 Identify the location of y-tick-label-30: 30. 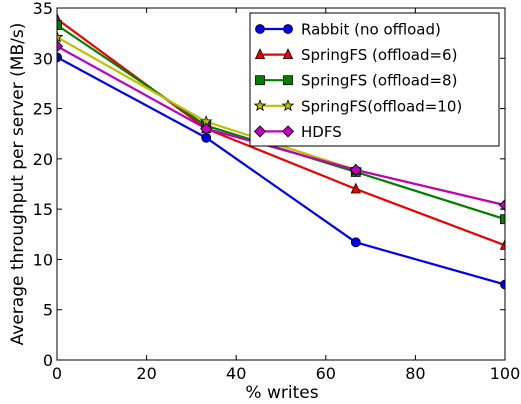
(43, 58).